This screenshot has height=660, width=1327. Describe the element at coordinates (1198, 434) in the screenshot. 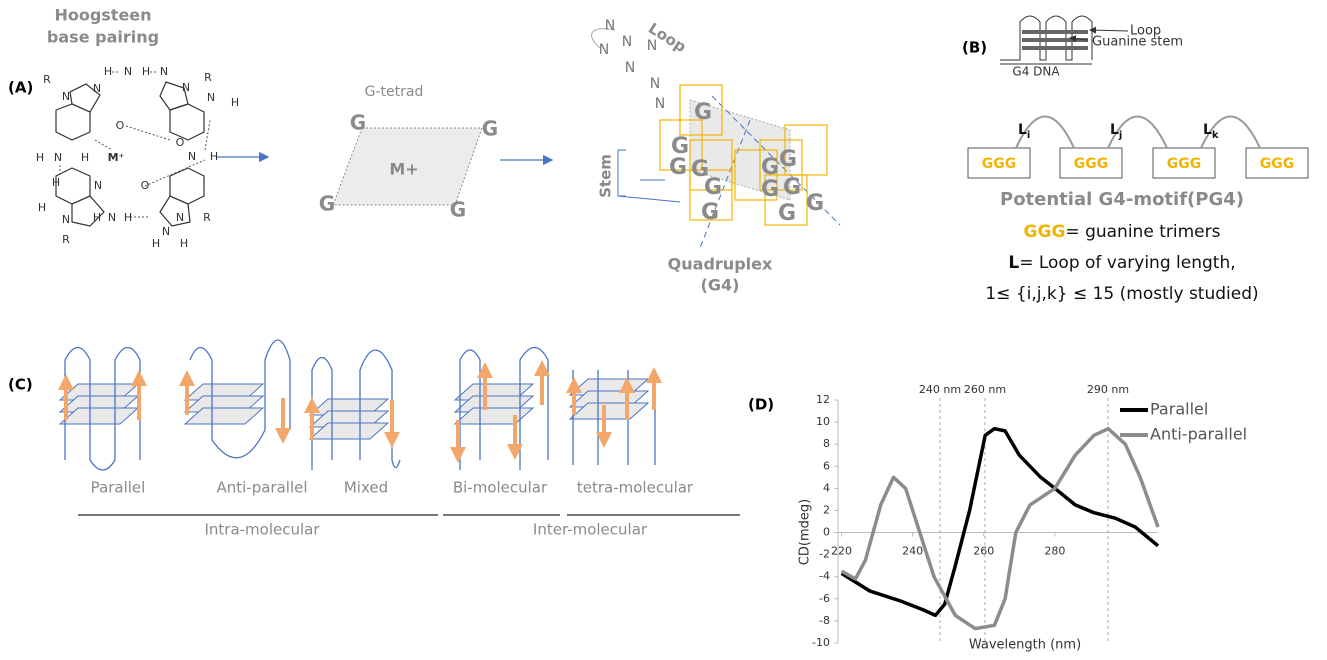

I see `legend-label: Anti-parallel` at that location.